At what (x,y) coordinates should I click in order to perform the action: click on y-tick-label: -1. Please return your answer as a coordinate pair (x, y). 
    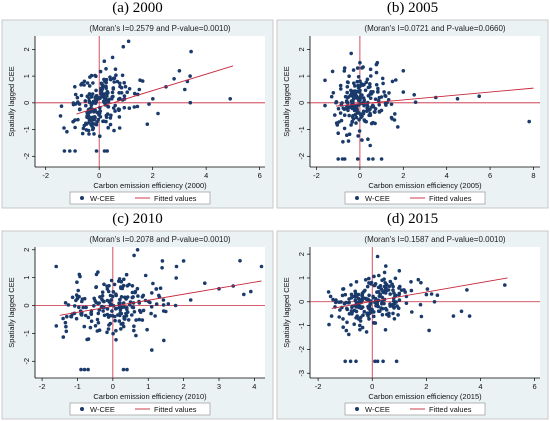
    Looking at the image, I should click on (301, 325).